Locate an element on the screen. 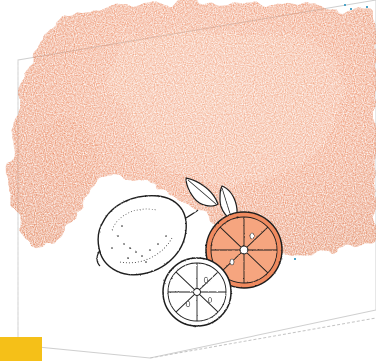  orange-slice-illustration is located at coordinates (244, 250).